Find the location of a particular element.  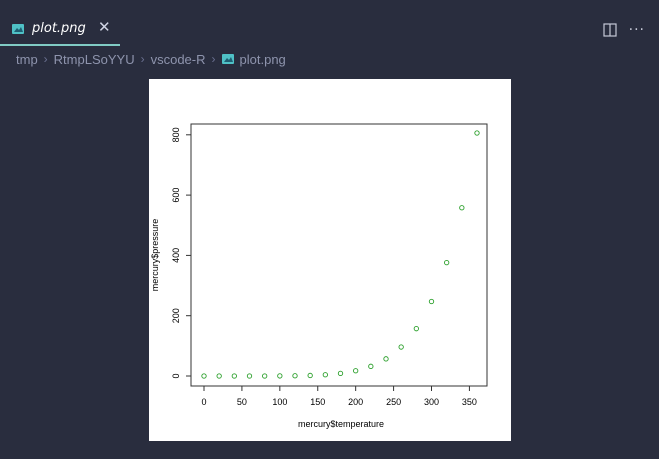

breadcrumb: tmp › RtmpLSoYYU › vscode-R › plot.png is located at coordinates (151, 59).